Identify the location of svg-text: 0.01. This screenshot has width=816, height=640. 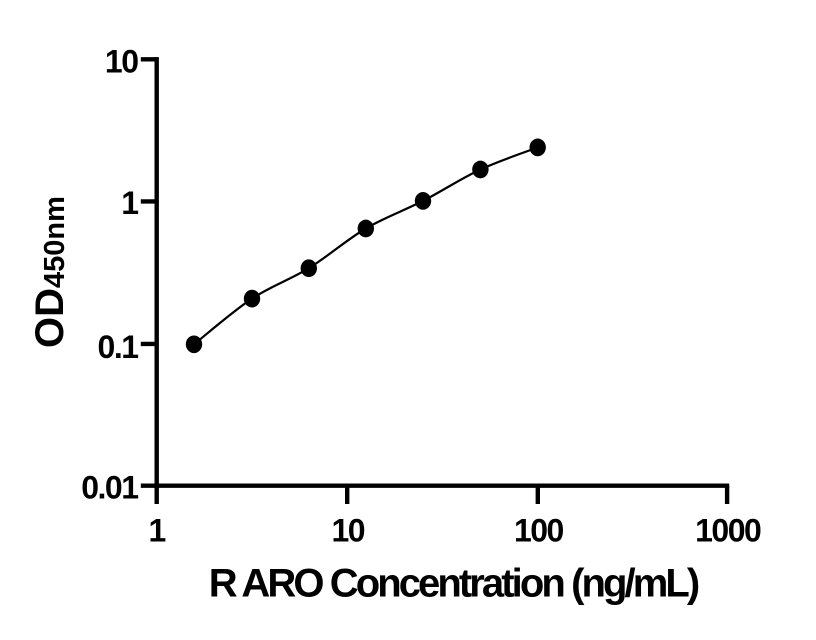
(109, 487).